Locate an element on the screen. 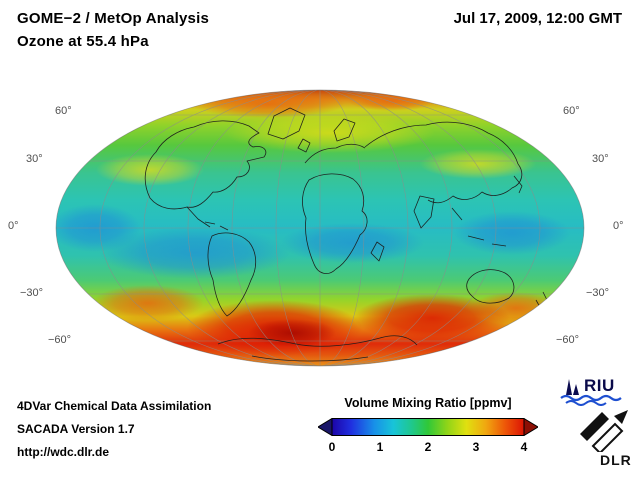  dlr-logo-emblem is located at coordinates (604, 431).